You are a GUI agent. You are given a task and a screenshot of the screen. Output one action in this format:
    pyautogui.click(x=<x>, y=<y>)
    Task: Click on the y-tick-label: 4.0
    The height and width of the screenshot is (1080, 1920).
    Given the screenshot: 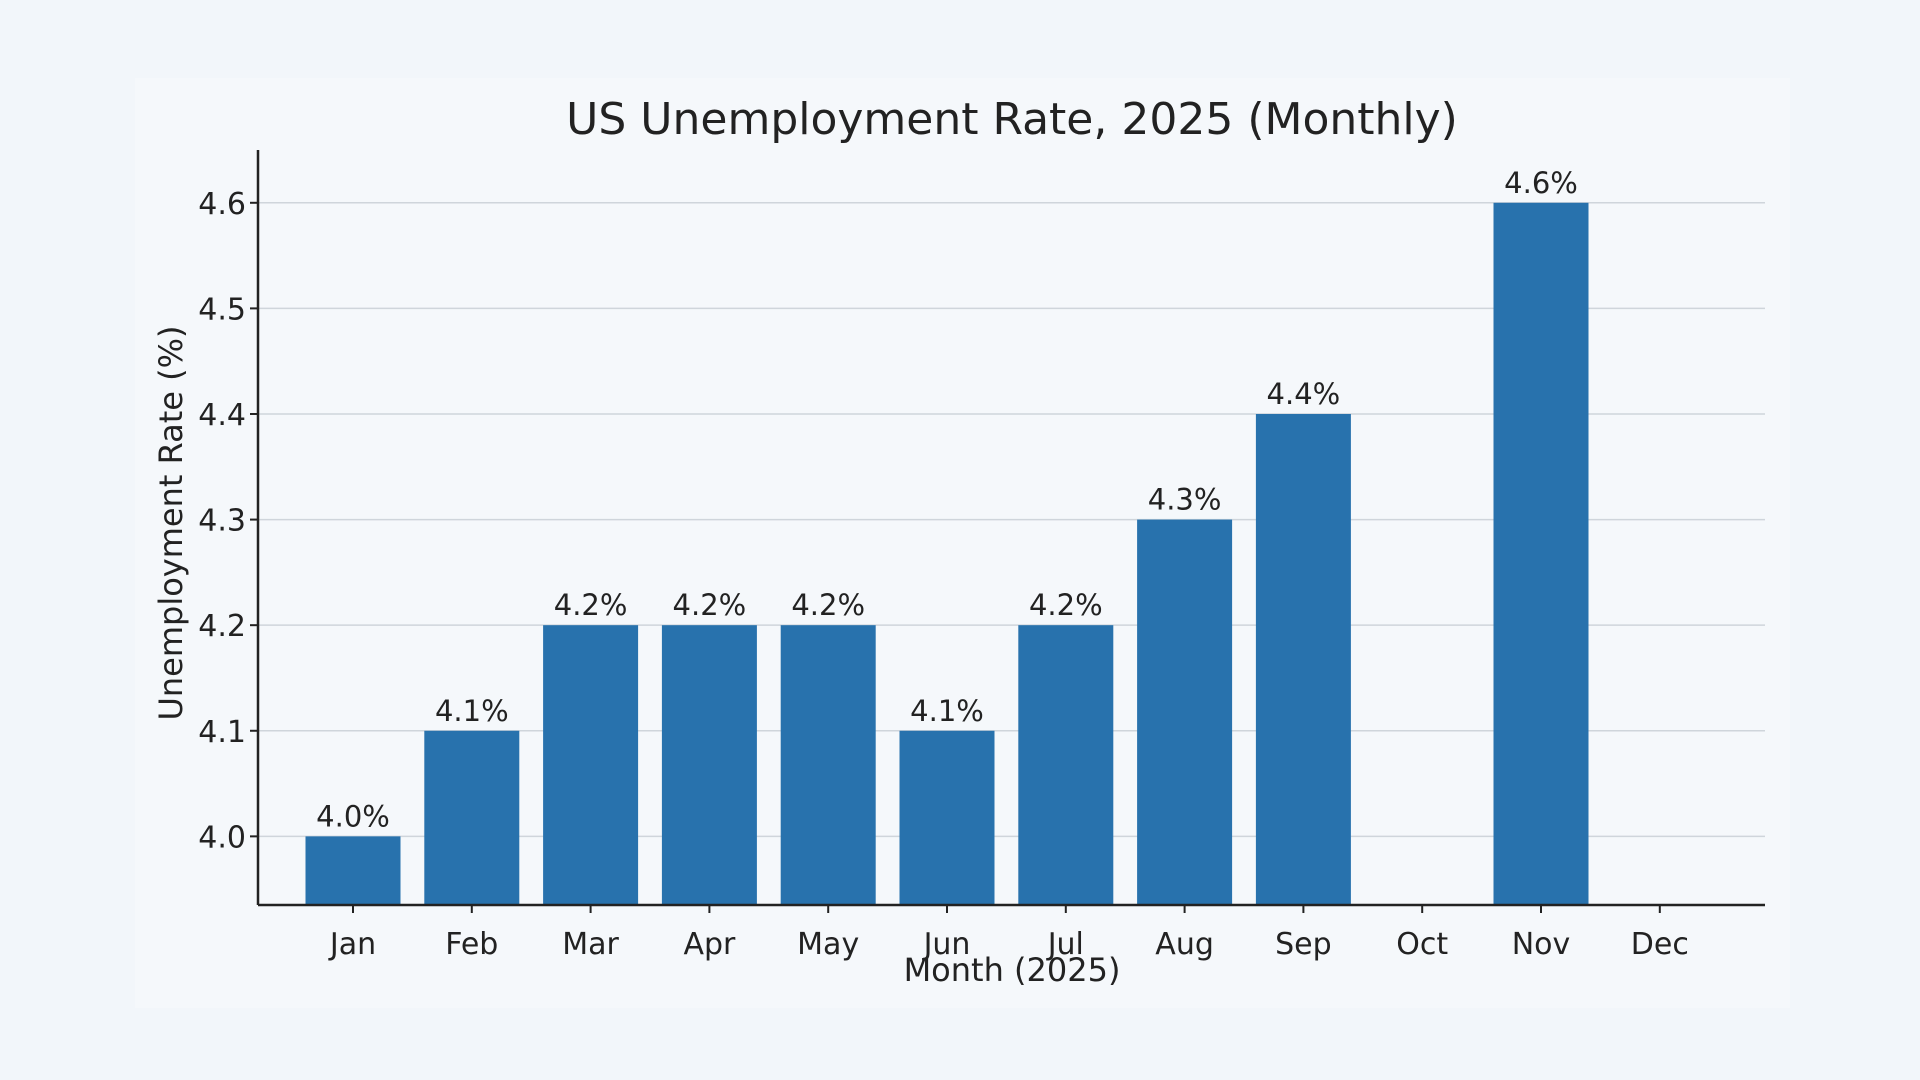 What is the action you would take?
    pyautogui.click(x=222, y=837)
    